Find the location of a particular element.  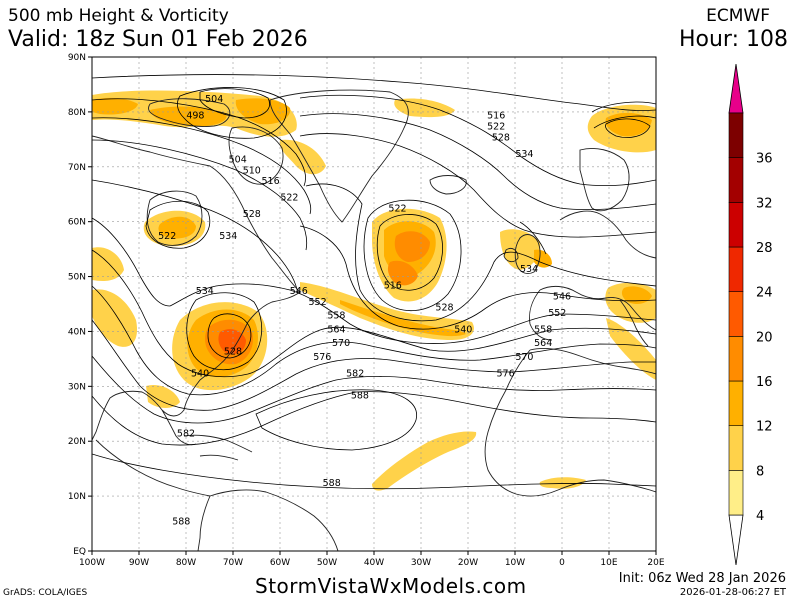

lon-tick-label: 80W is located at coordinates (186, 563).